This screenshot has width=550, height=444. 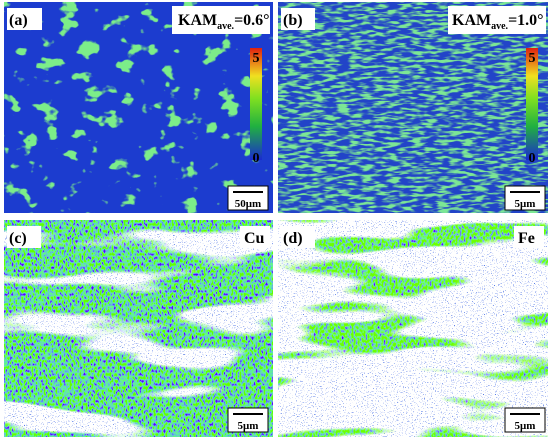 What do you see at coordinates (293, 20) in the screenshot?
I see `panel-label: (b)` at bounding box center [293, 20].